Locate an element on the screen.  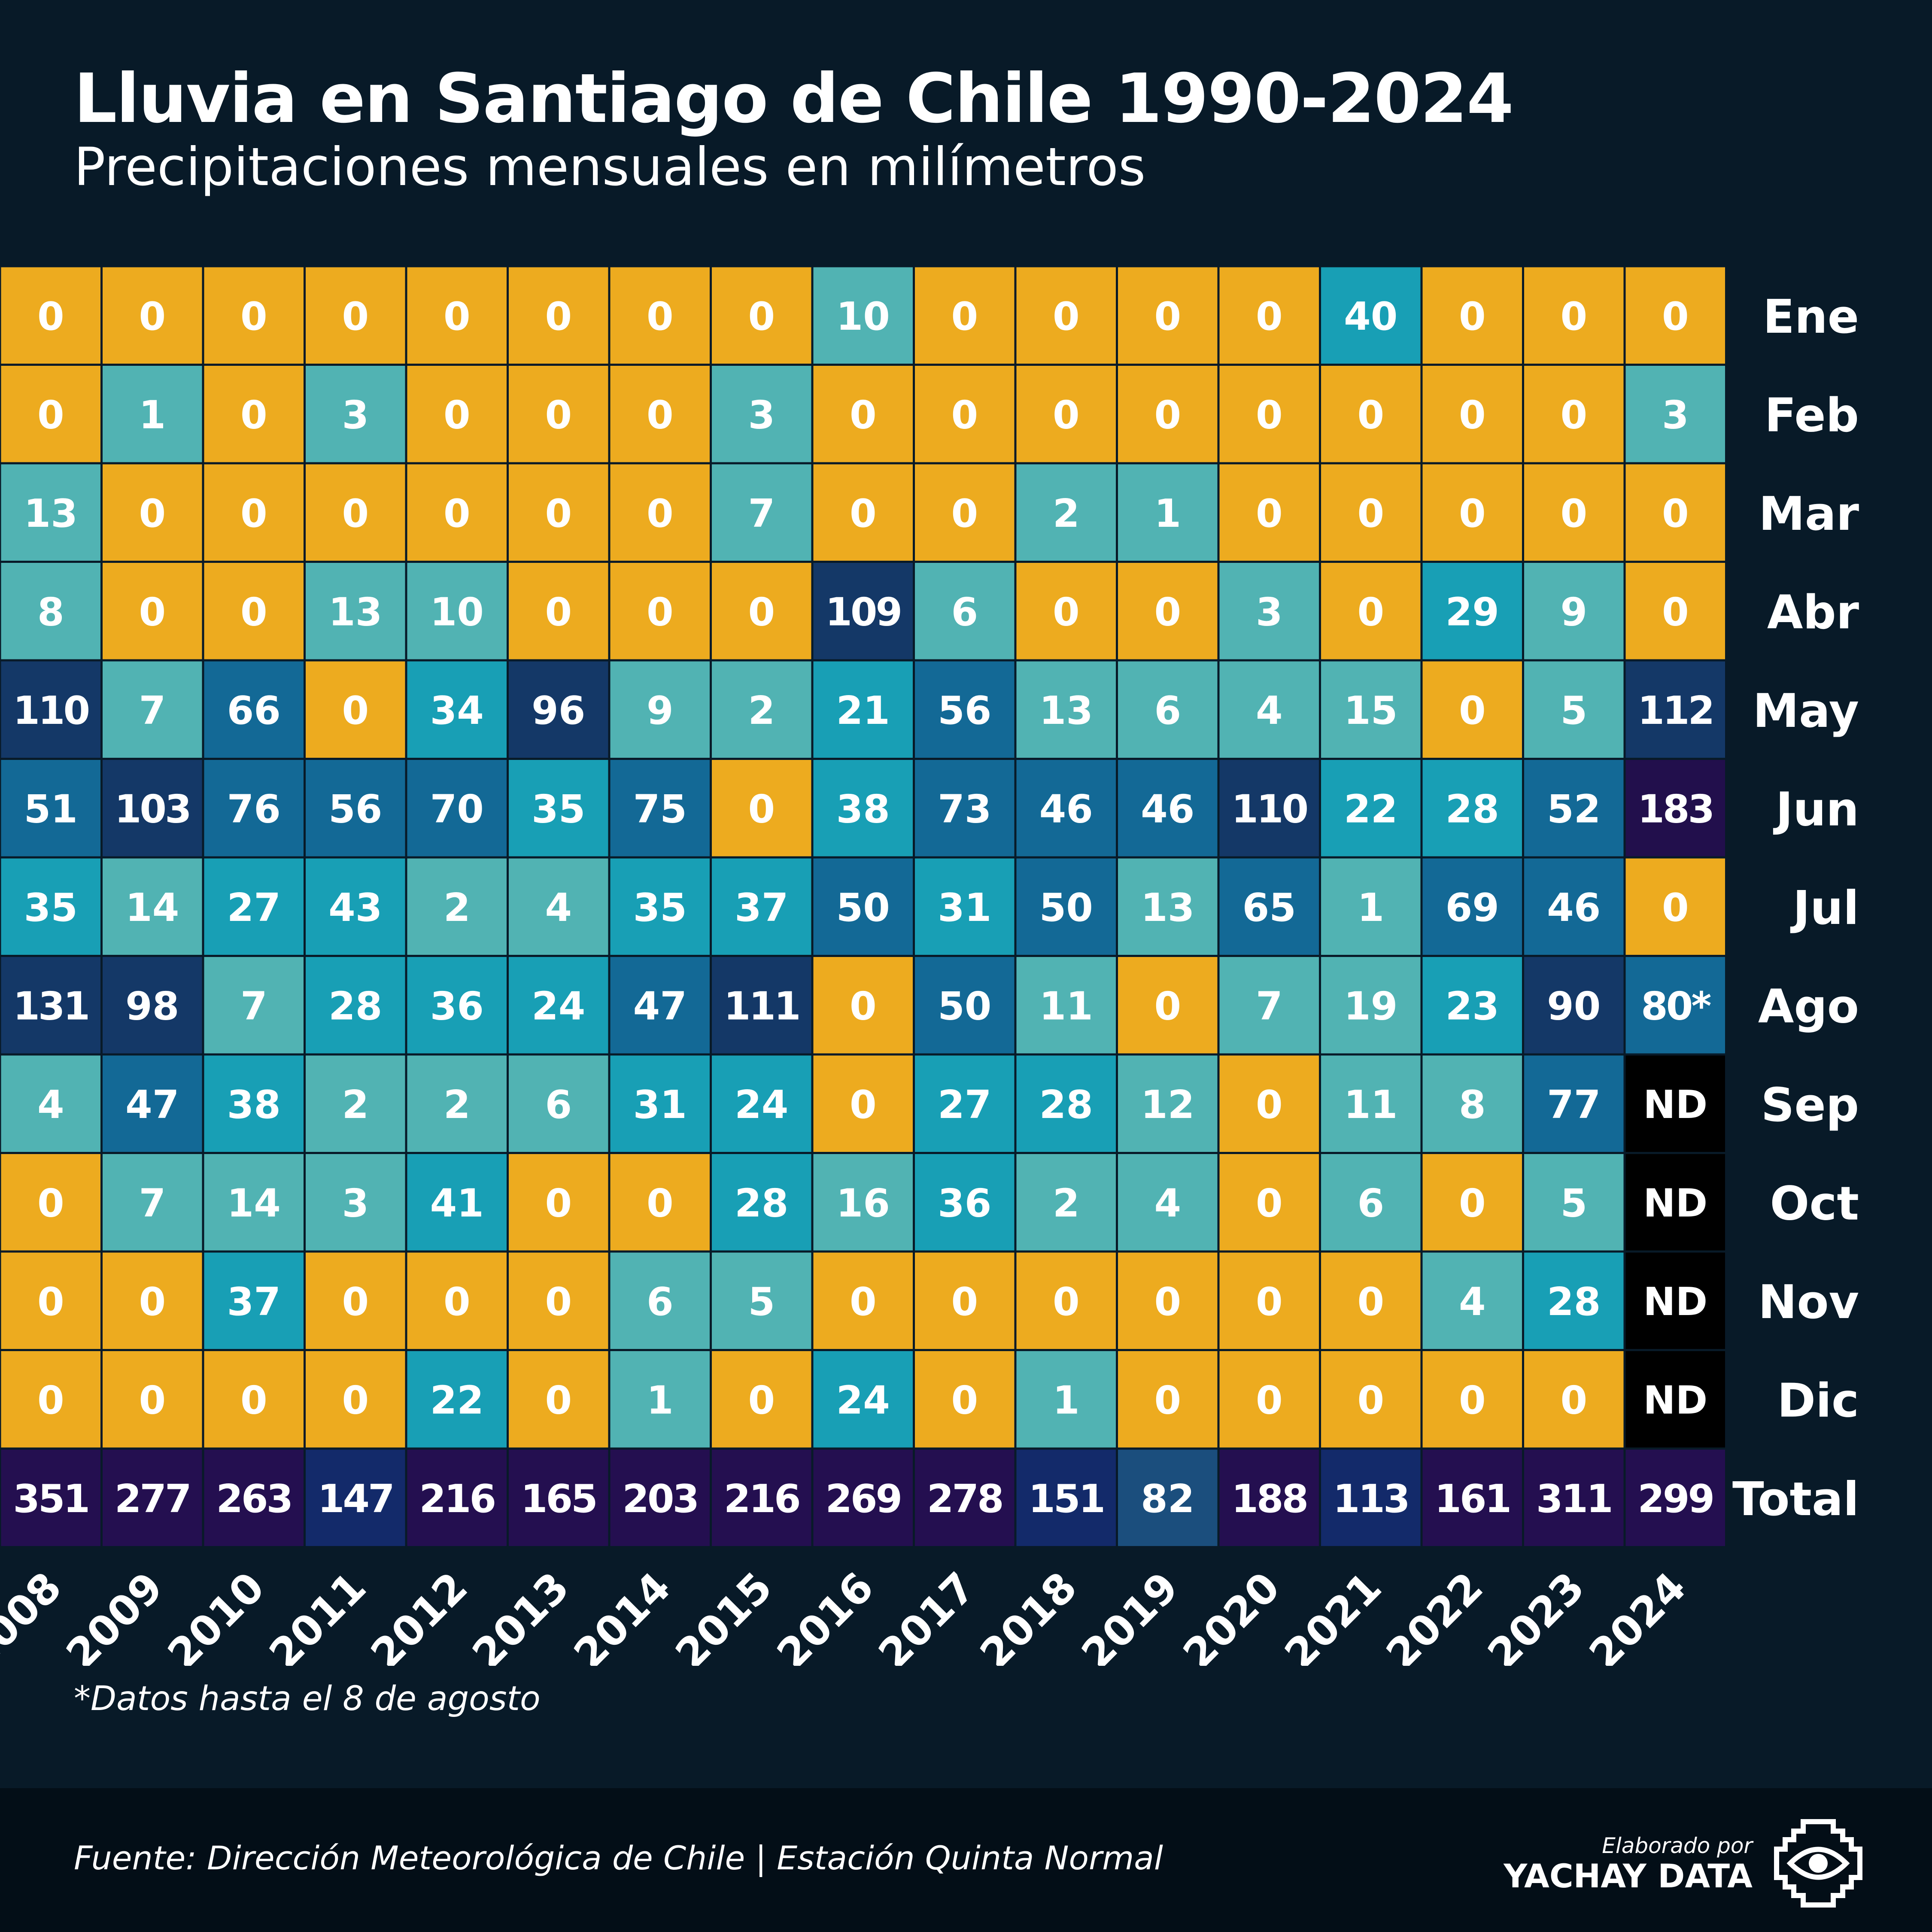
total-value-label: 299 is located at coordinates (1675, 1499).